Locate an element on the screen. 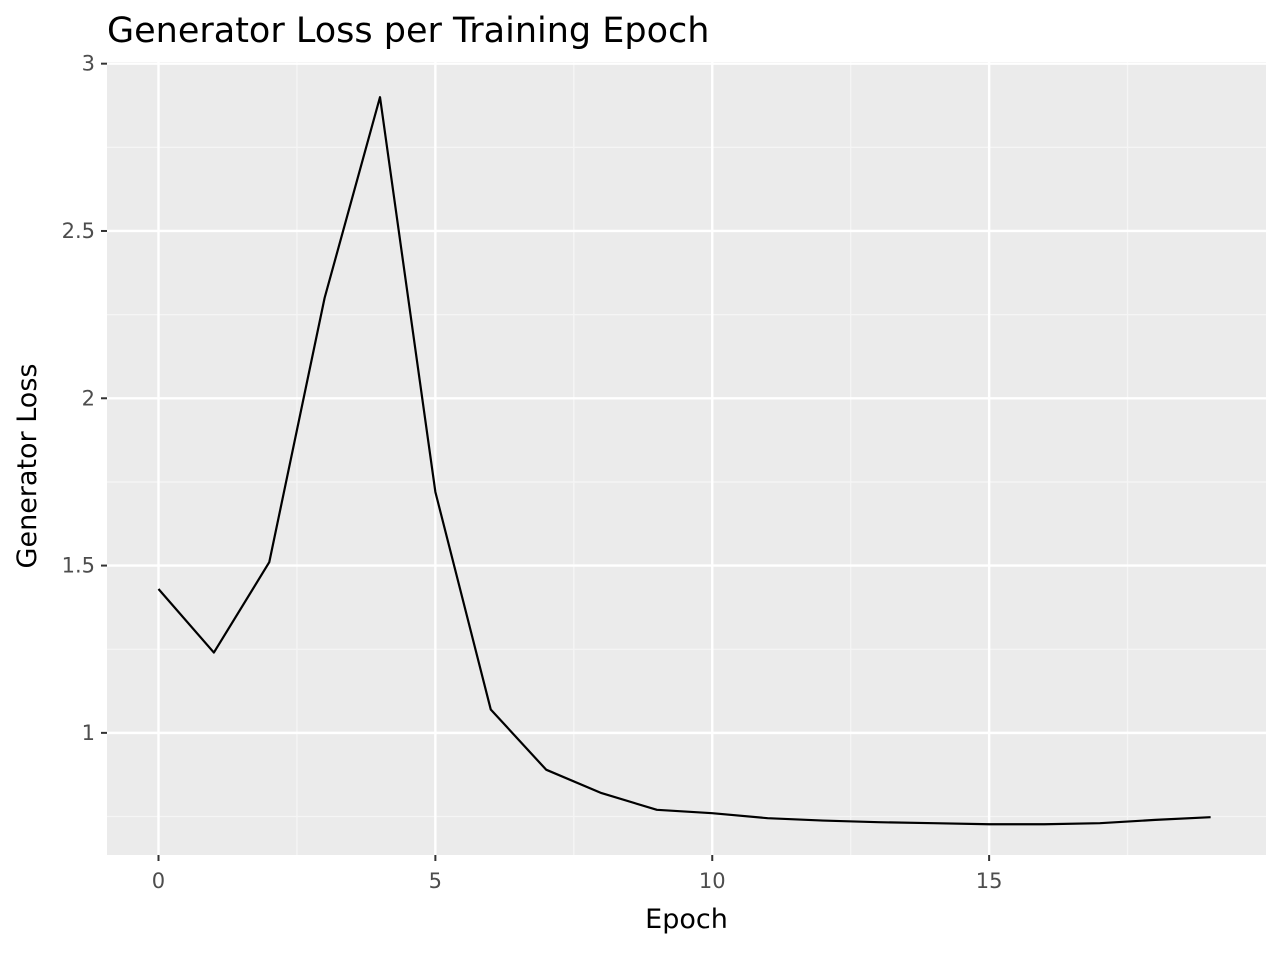 The image size is (1280, 960). chart-title: Generator Loss per Training Epoch is located at coordinates (408, 31).